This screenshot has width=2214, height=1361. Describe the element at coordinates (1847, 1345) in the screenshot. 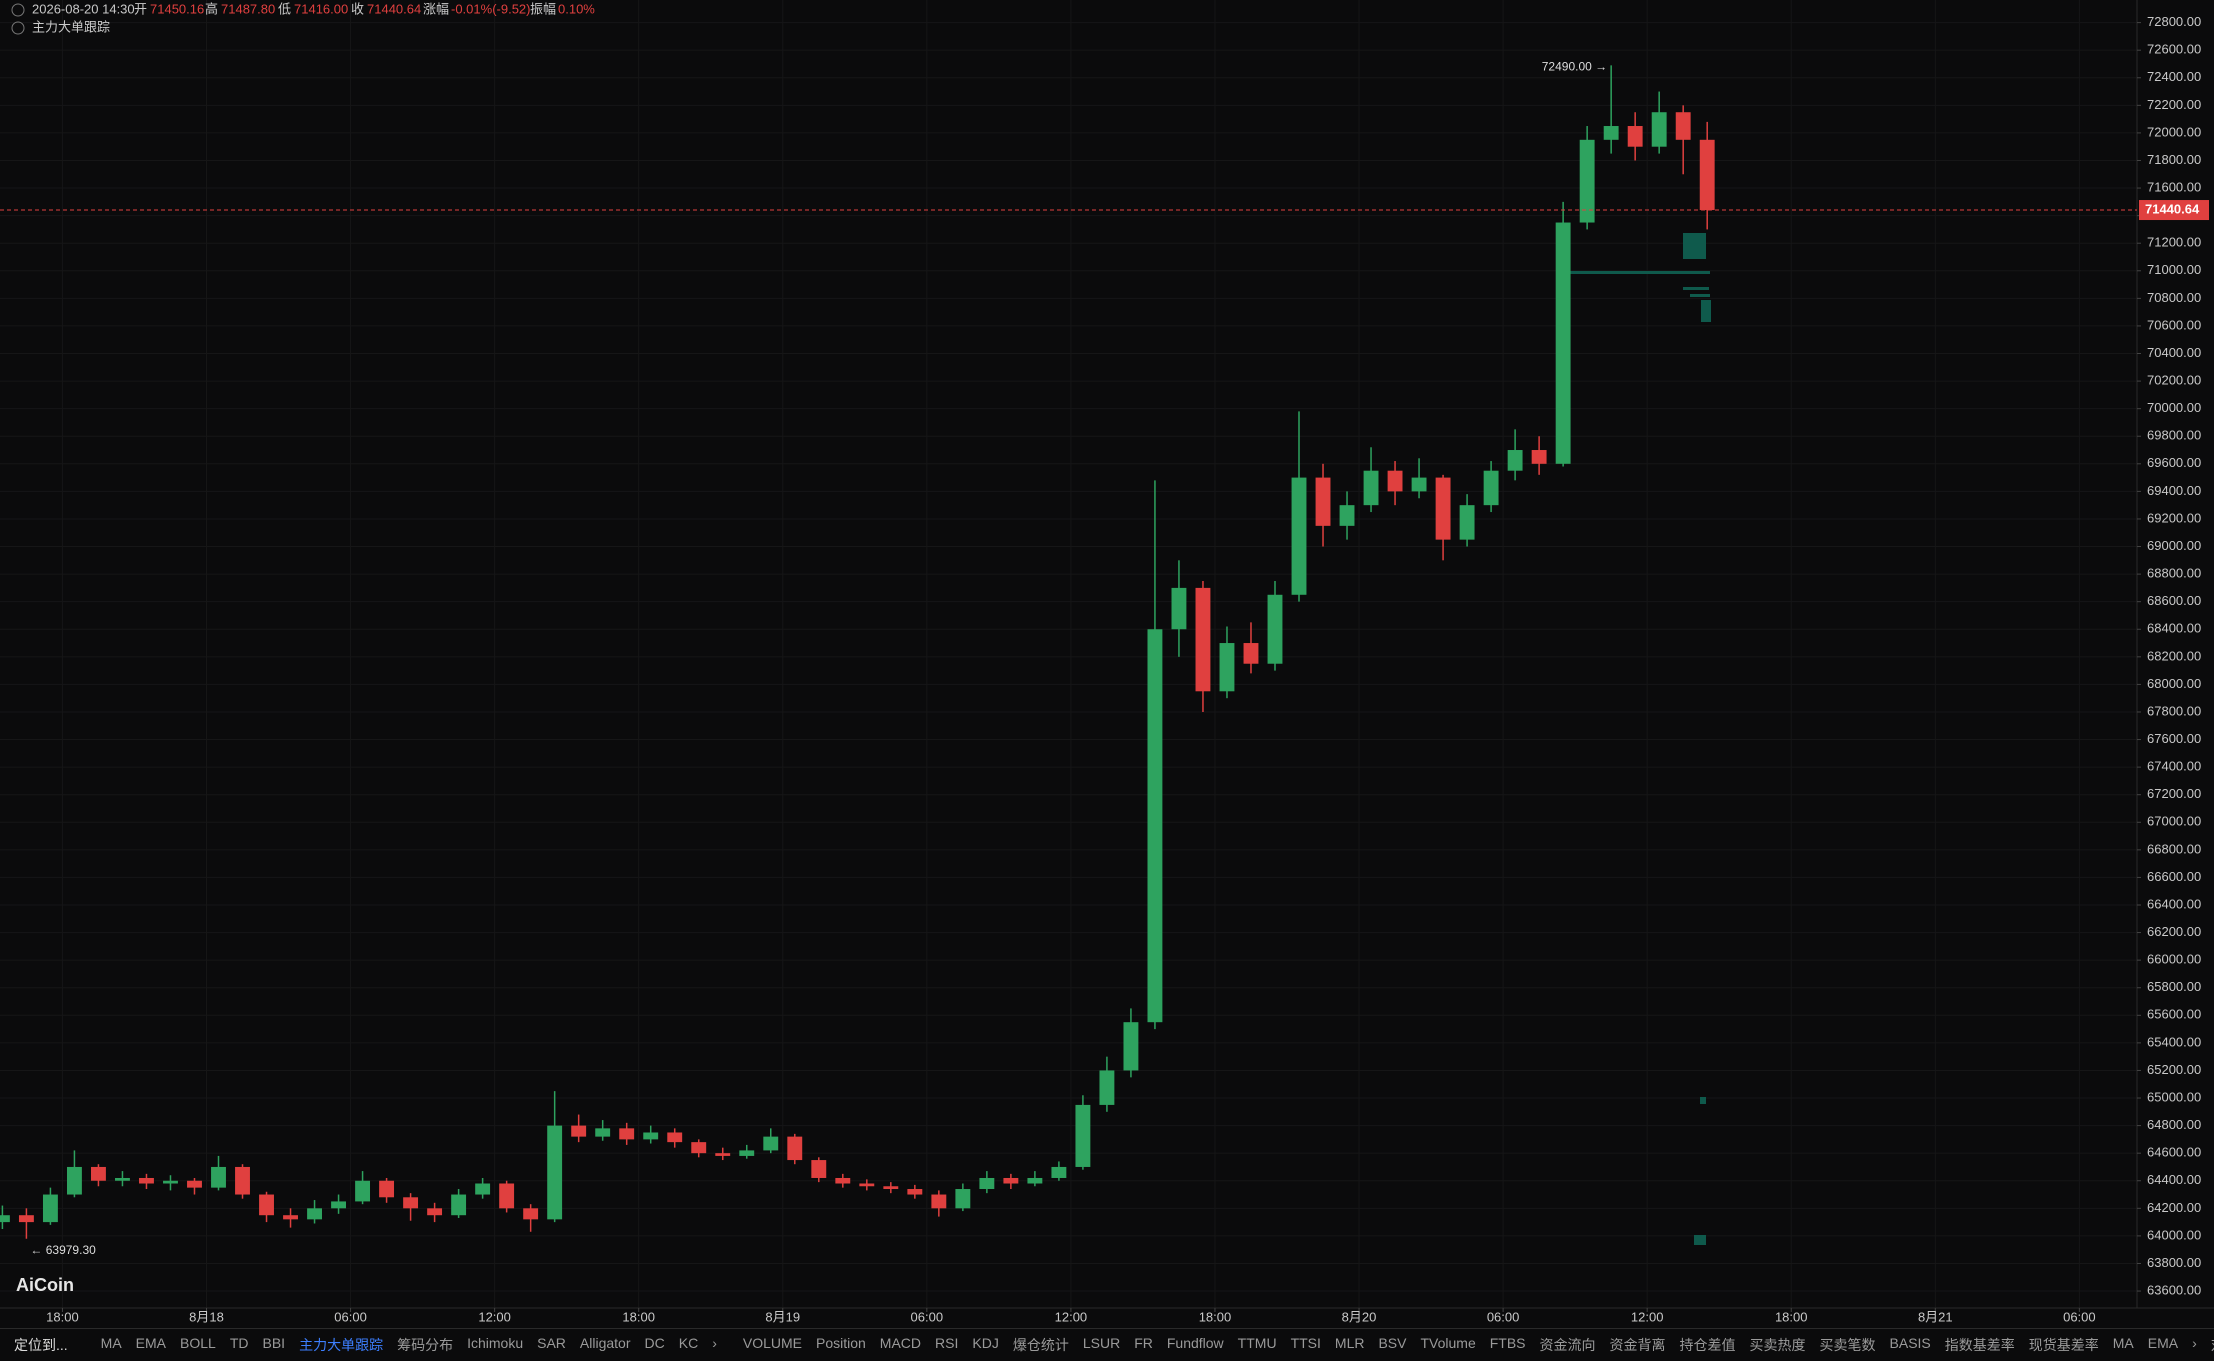

I see `toolbar-item: 买卖笔数` at that location.